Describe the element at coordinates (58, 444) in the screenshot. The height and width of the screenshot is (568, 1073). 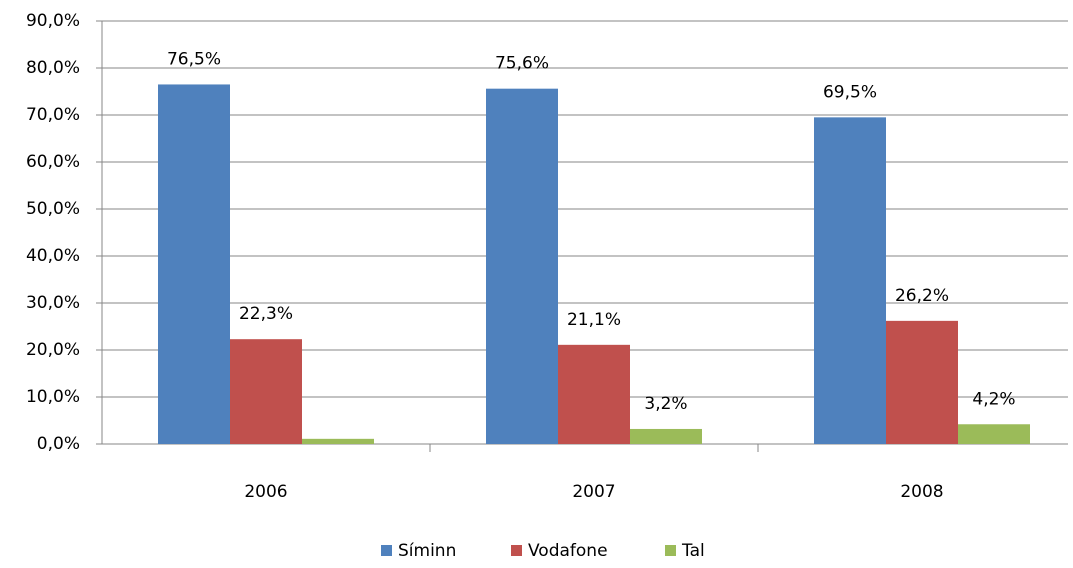
I see `y-tick-label: 0,0%` at that location.